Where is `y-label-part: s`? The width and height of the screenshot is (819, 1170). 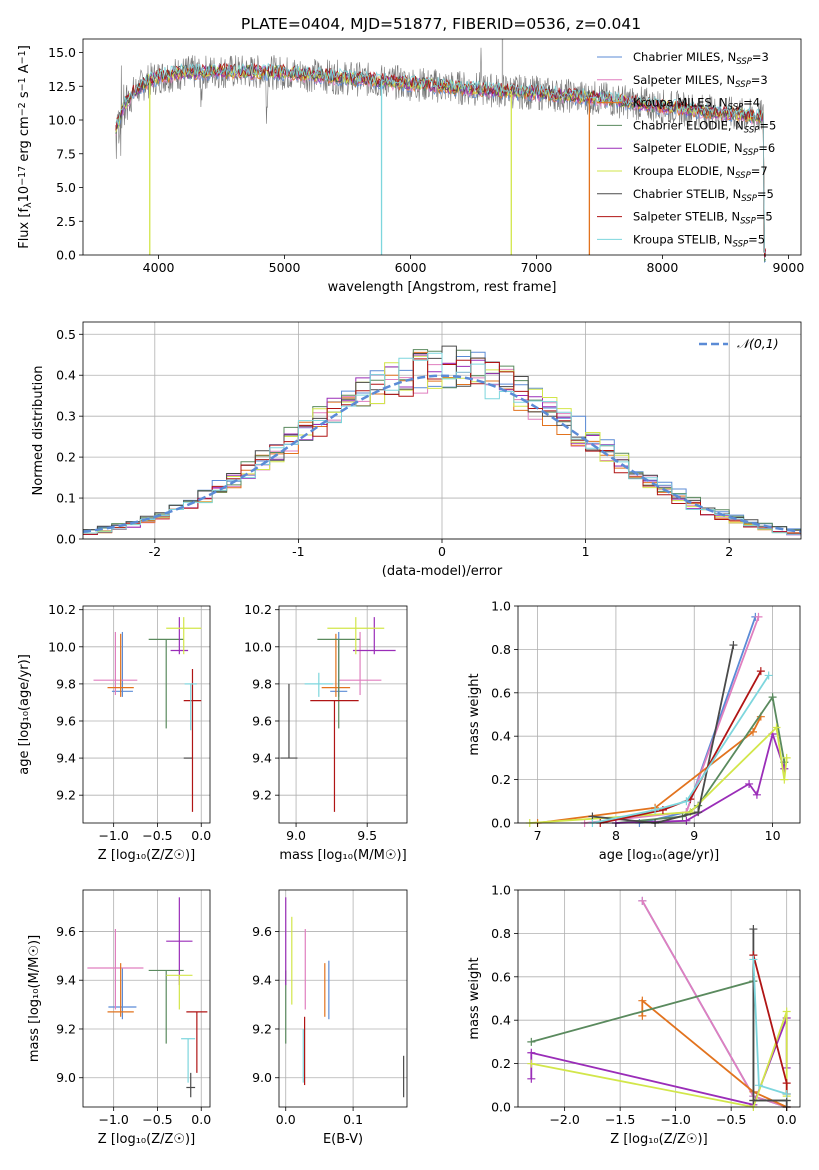 y-label-part: s is located at coordinates (24, 96).